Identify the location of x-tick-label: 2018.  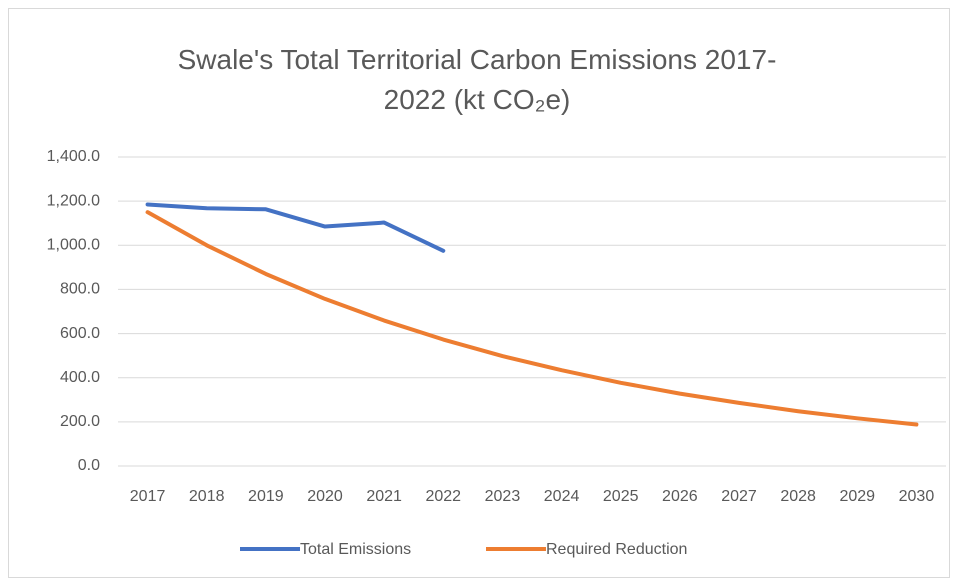
(207, 496).